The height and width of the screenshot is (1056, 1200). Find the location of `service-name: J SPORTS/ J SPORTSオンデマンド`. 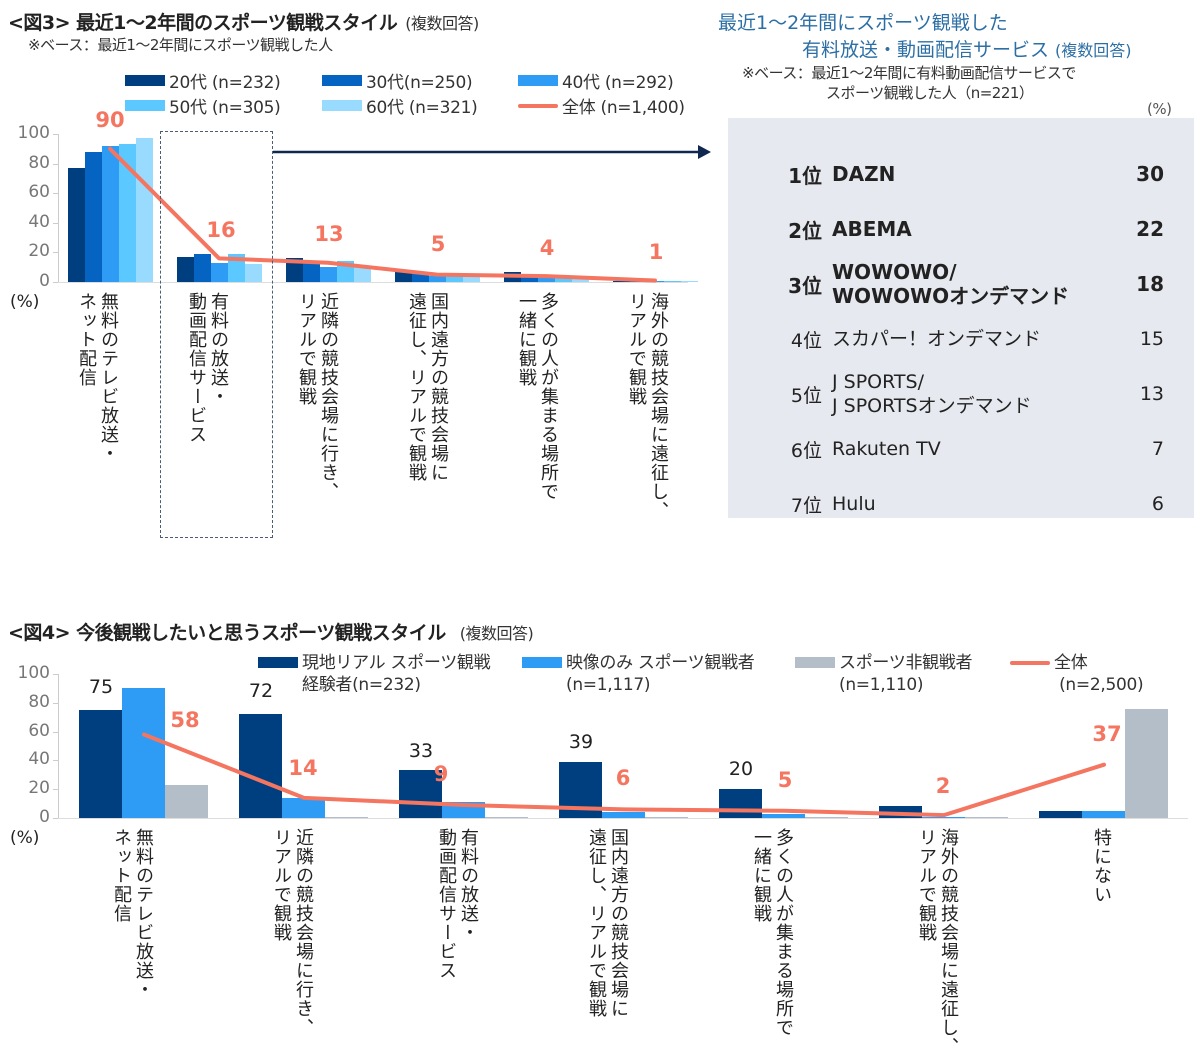

service-name: J SPORTS/ J SPORTSオンデマンド is located at coordinates (932, 394).